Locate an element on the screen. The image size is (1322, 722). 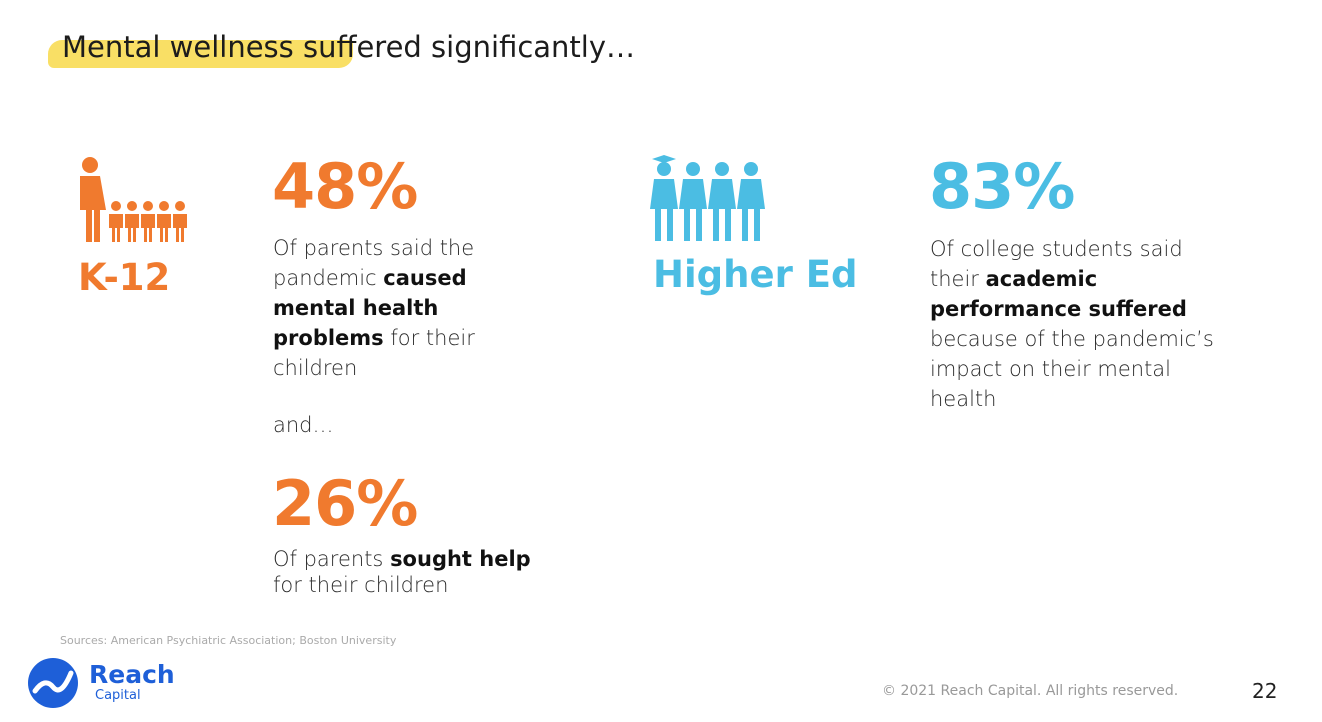
text-run: Of college students said their is located at coordinates (1056, 264).